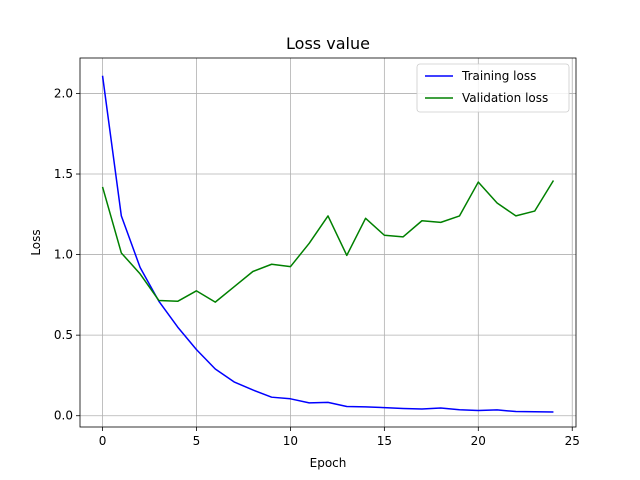 This screenshot has width=640, height=480. Describe the element at coordinates (505, 98) in the screenshot. I see `legend-label: Validation loss` at that location.